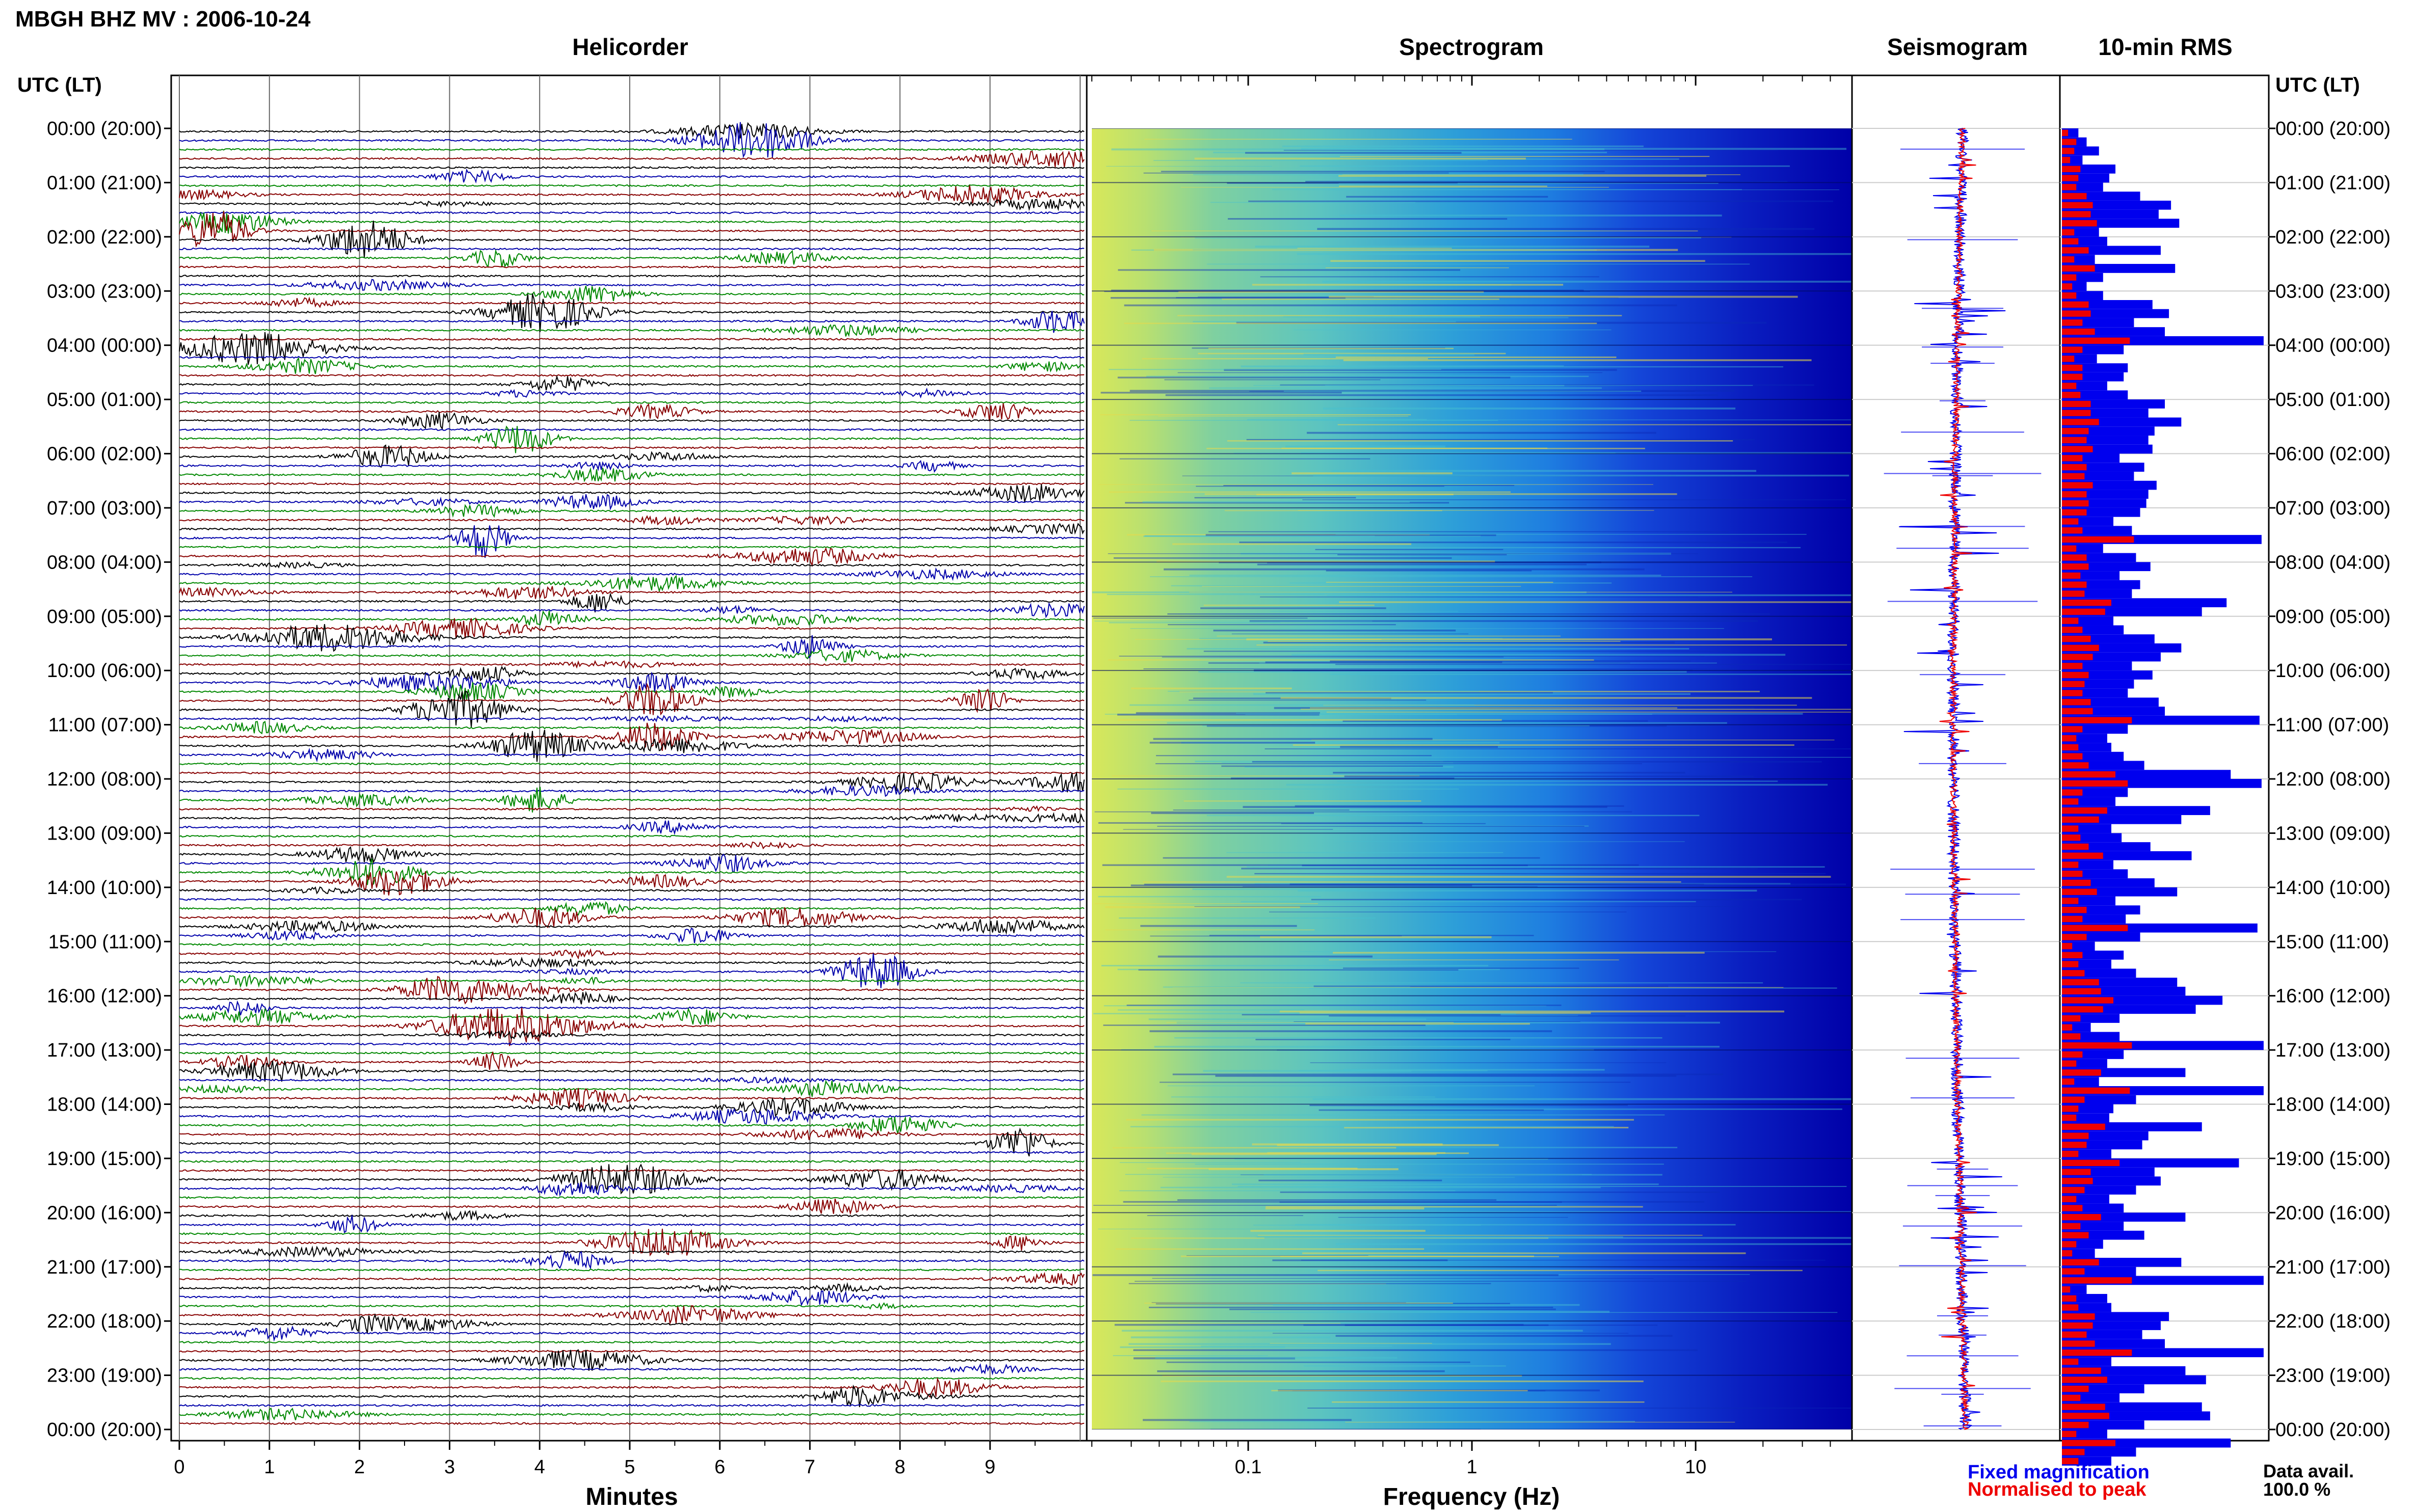 The width and height of the screenshot is (2415, 1512). What do you see at coordinates (605, 1459) in the screenshot?
I see `helicorder-x-ticks: 0 1 2 3 4 5 6 7 8 9` at bounding box center [605, 1459].